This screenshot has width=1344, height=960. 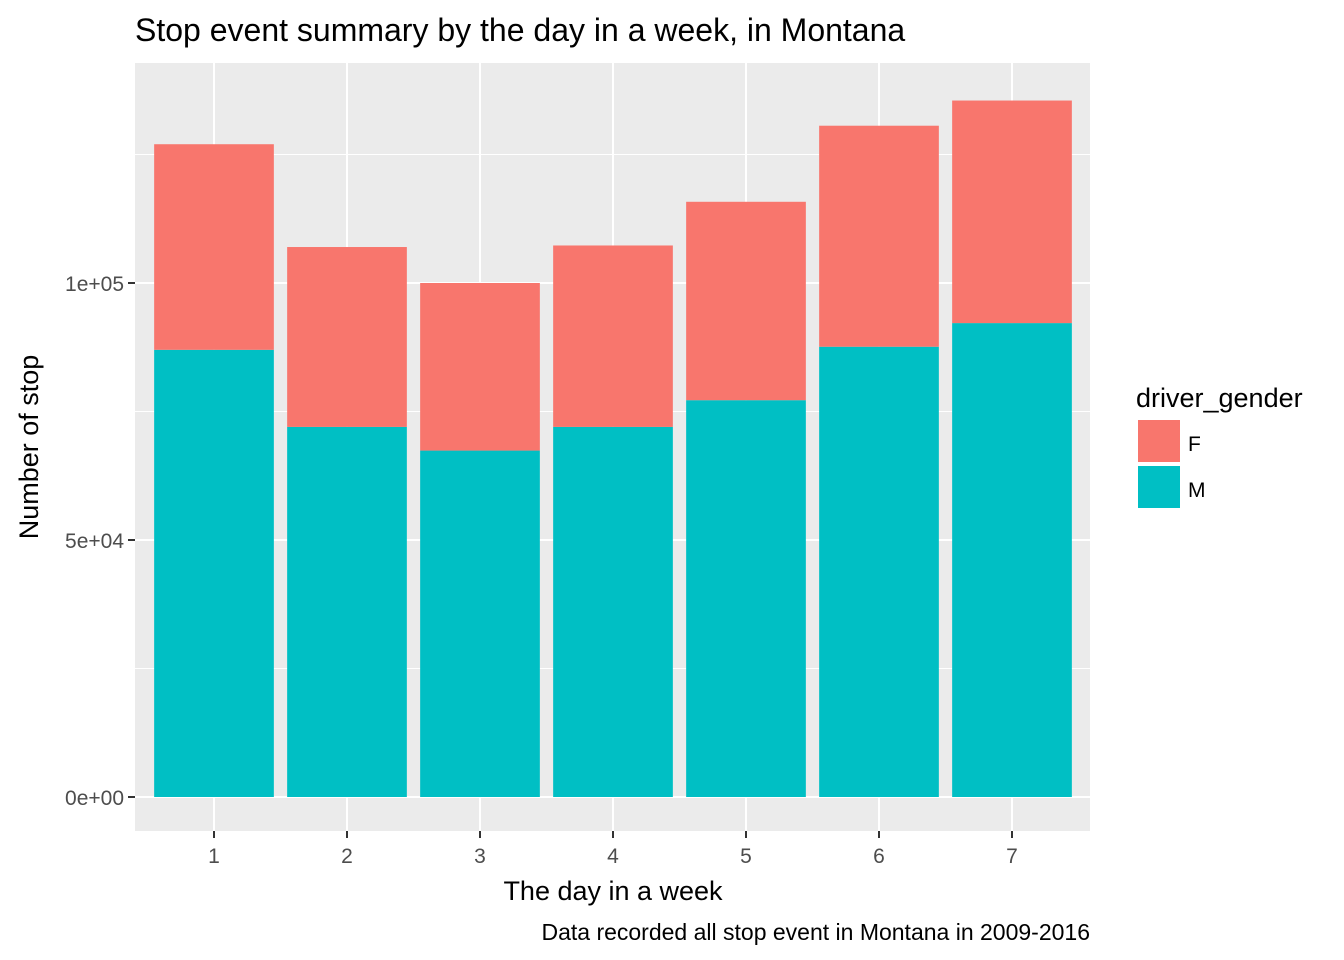 I want to click on legend-key-f, so click(x=1159, y=441).